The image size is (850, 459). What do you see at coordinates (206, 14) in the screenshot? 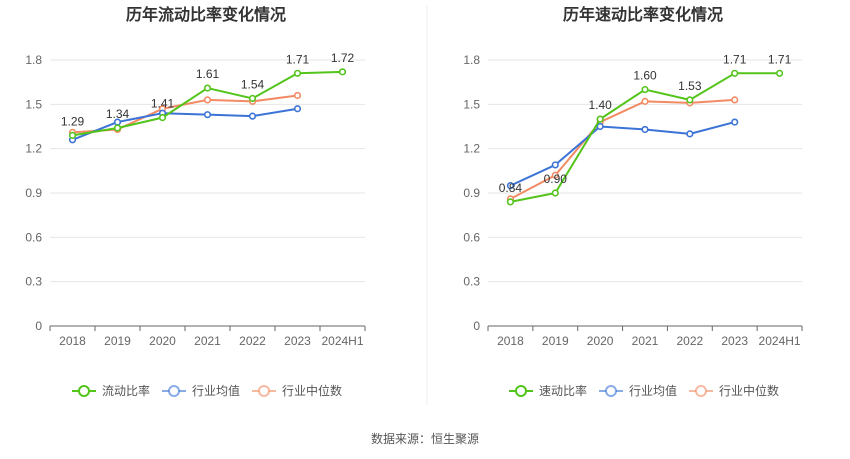
I see `chart-title: 历年流动比率变化情况` at bounding box center [206, 14].